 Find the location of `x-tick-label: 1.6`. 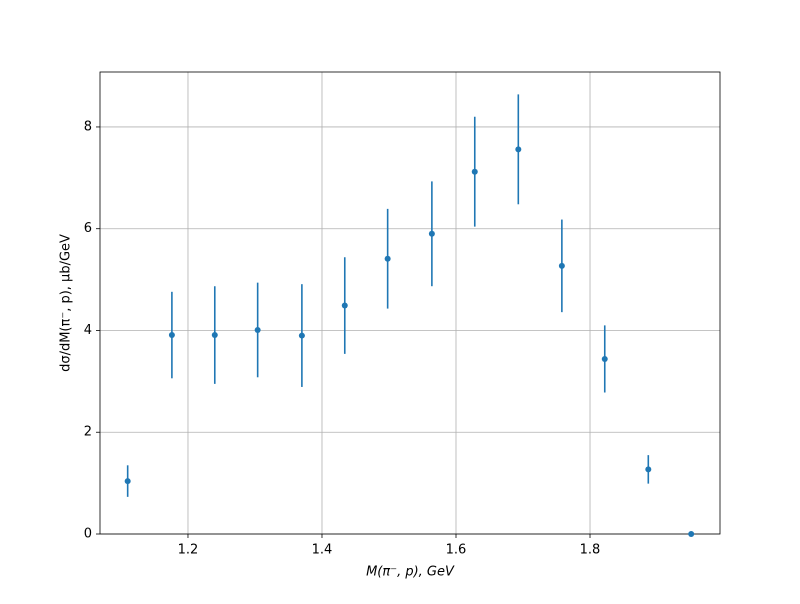

x-tick-label: 1.6 is located at coordinates (456, 550).